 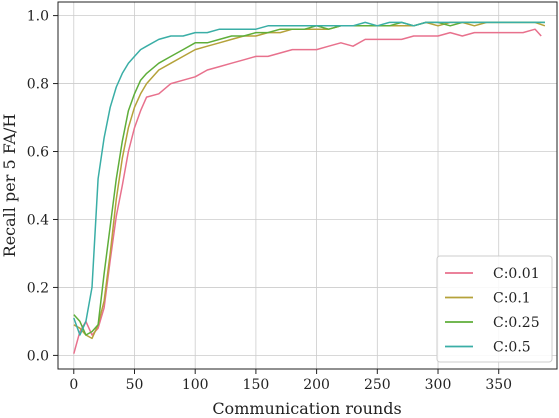 I want to click on legend-label: C:0.1, so click(x=512, y=299).